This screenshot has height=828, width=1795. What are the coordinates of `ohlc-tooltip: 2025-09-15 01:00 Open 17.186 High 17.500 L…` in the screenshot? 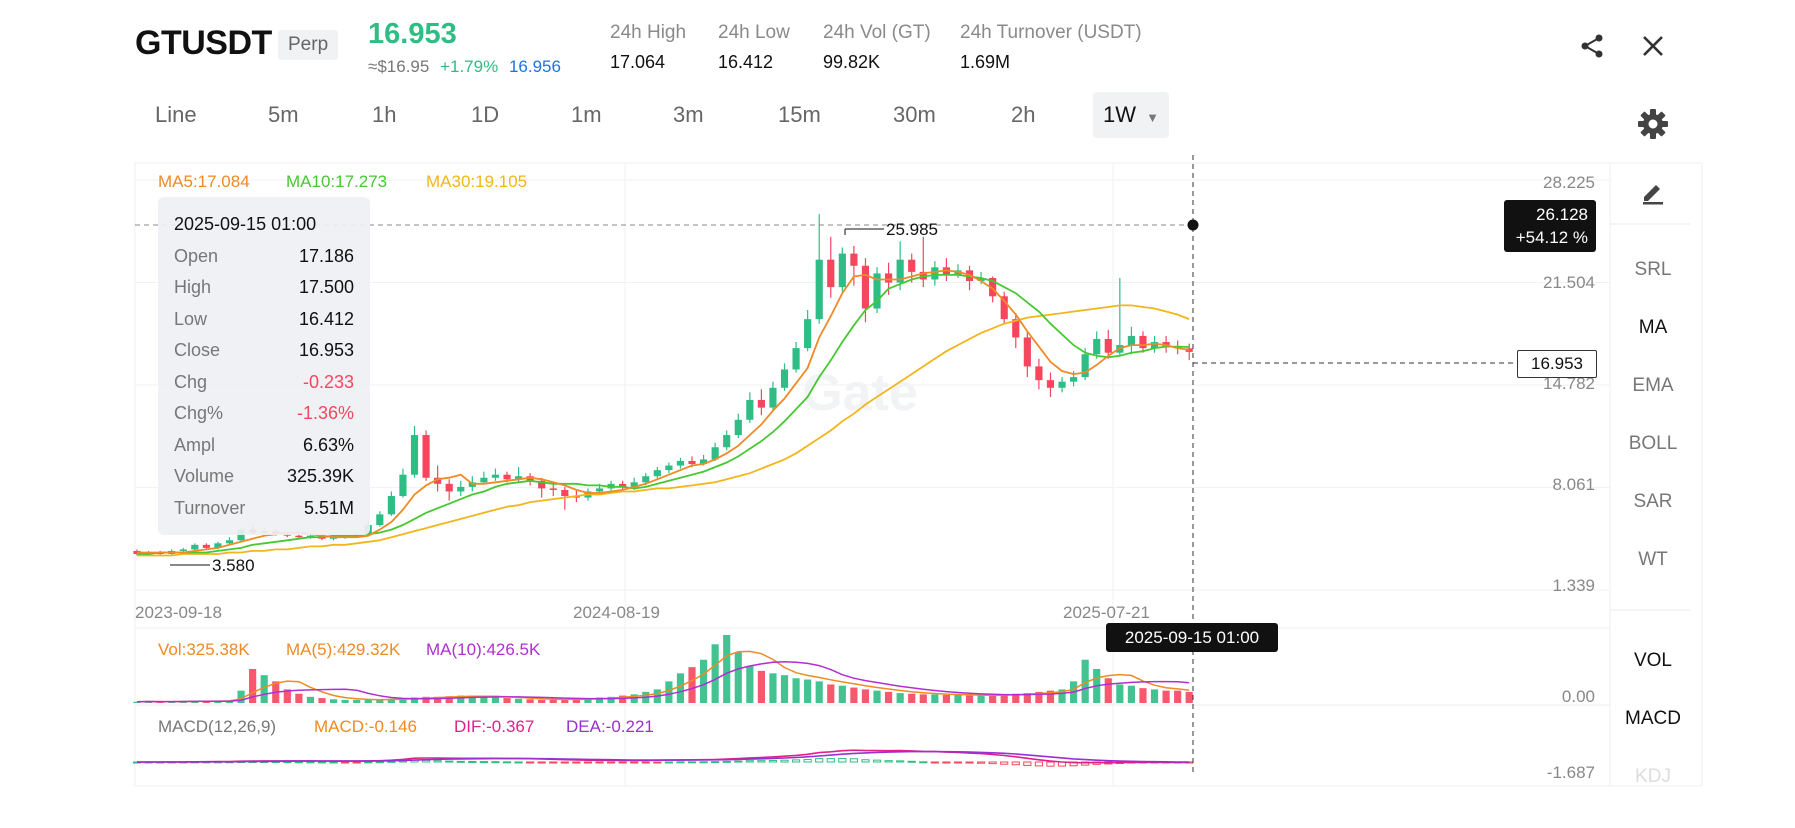 It's located at (264, 366).